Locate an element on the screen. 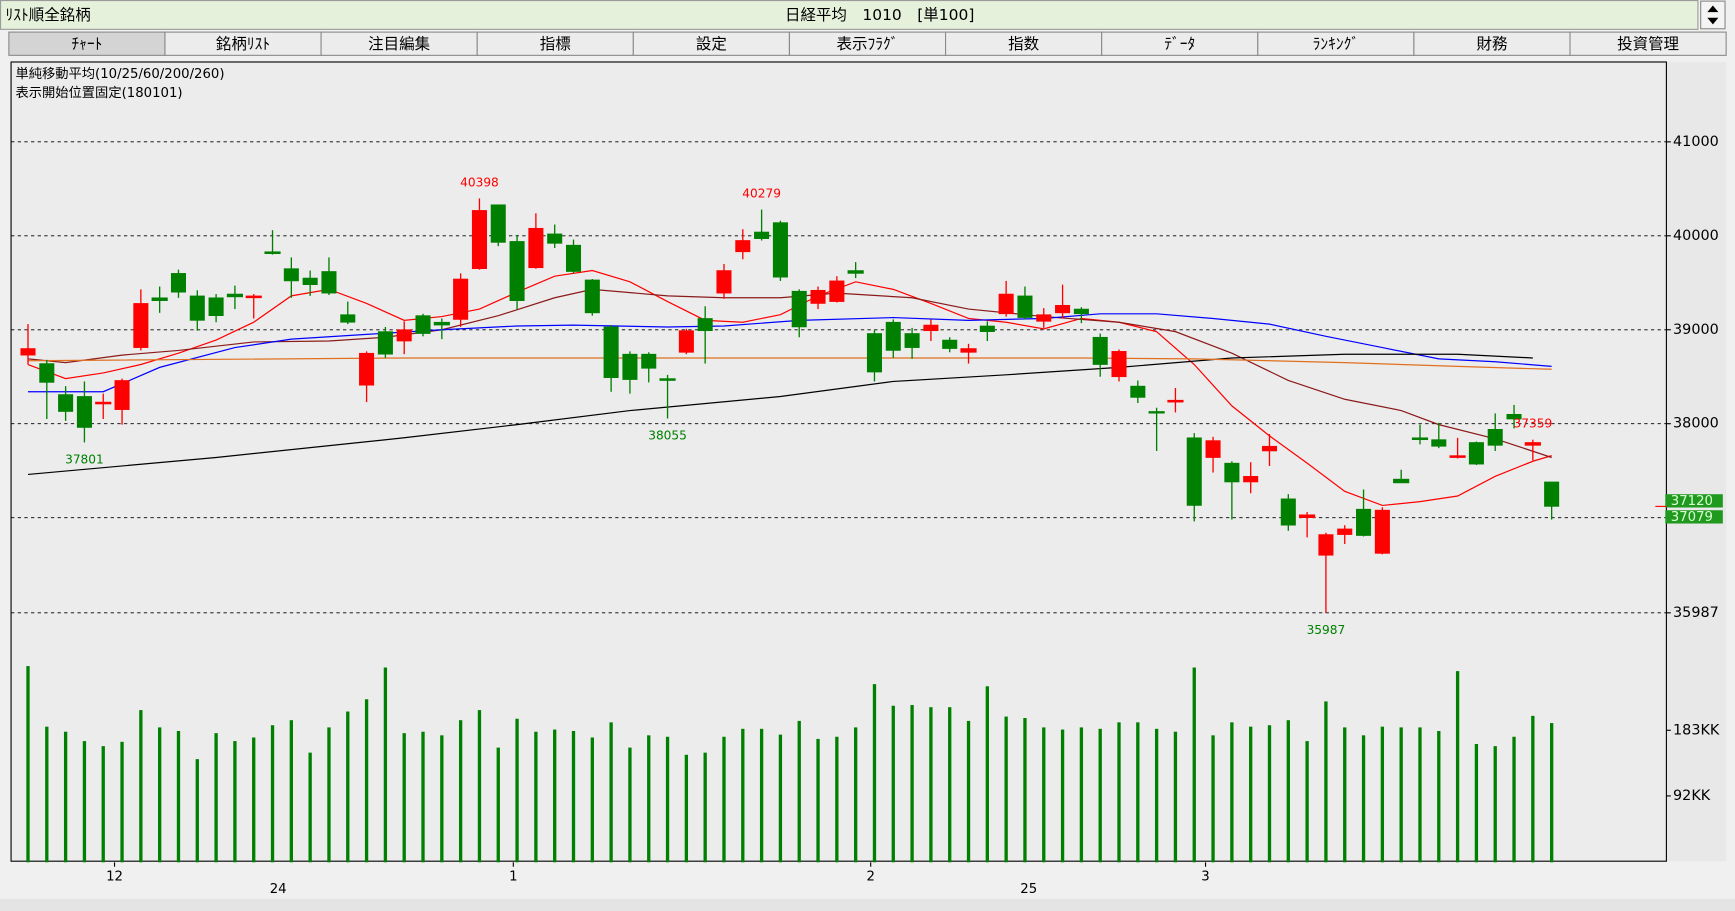 The height and width of the screenshot is (911, 1735). chart-title: 単純移動平均(10/25/60/200/260) is located at coordinates (119, 74).